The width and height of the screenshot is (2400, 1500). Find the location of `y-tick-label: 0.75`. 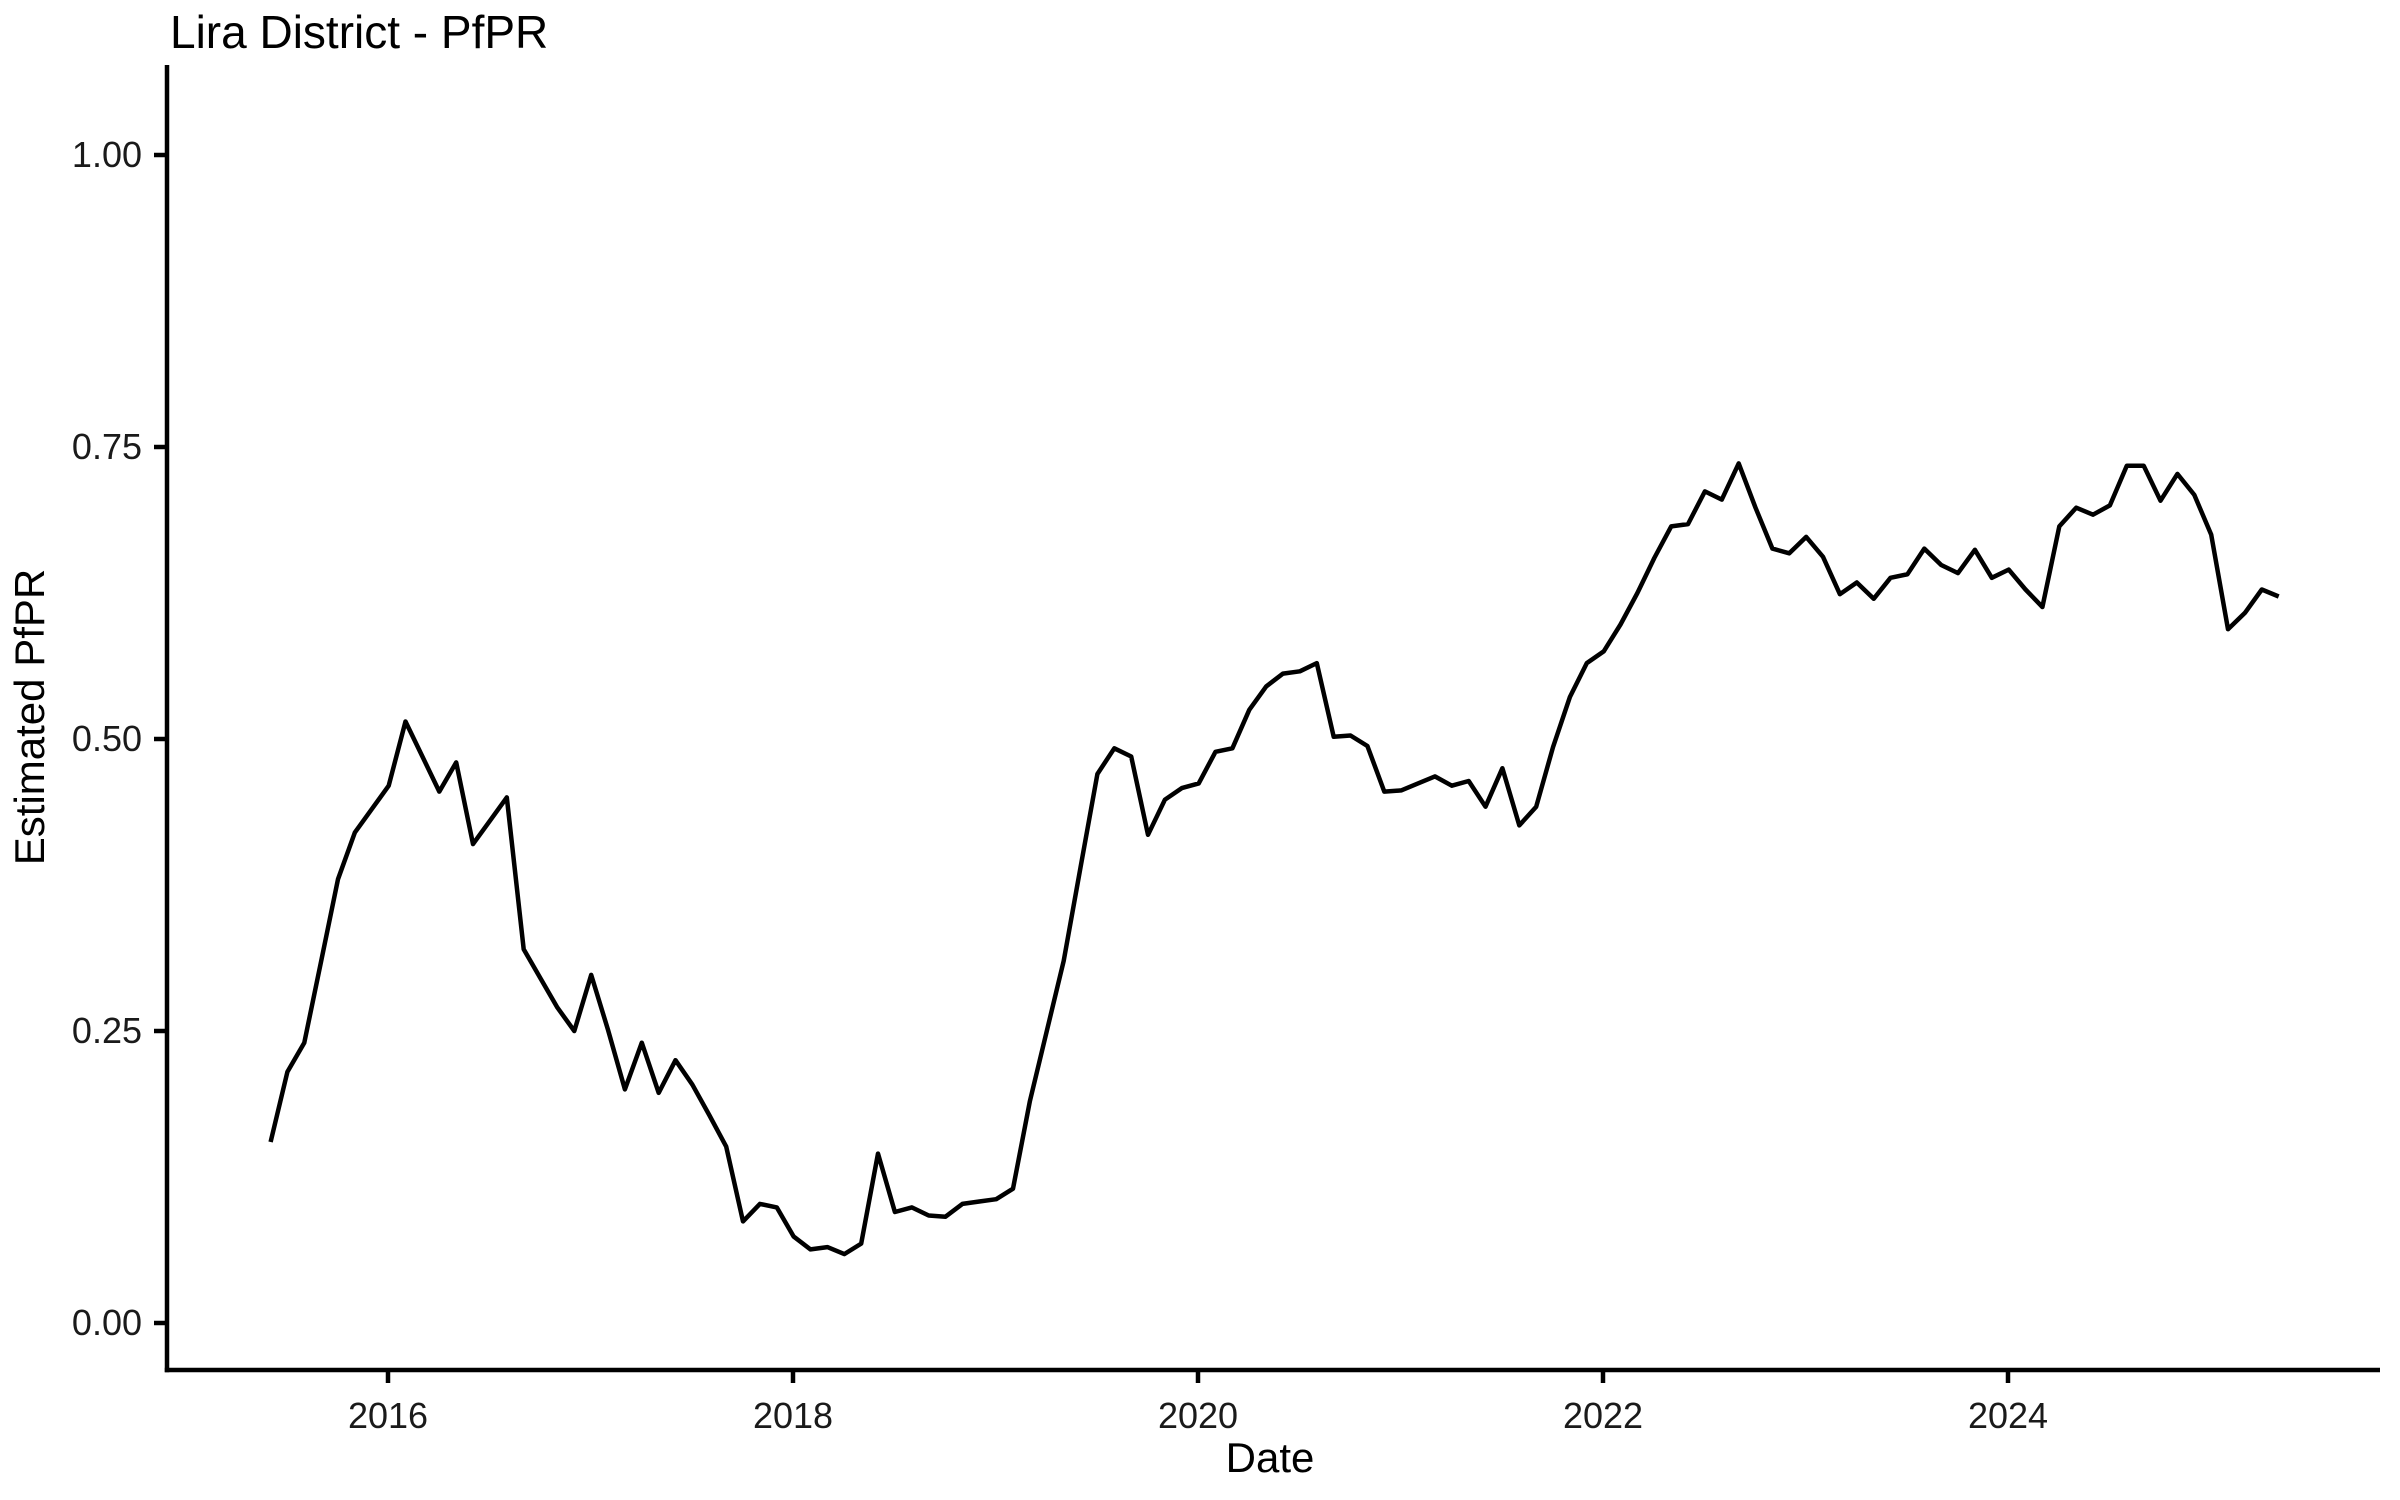

y-tick-label: 0.75 is located at coordinates (107, 446).